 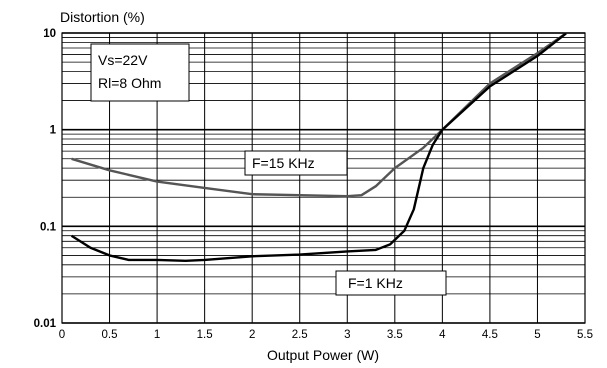 I want to click on series-label-1khz: F=1 KHz, so click(x=391, y=283).